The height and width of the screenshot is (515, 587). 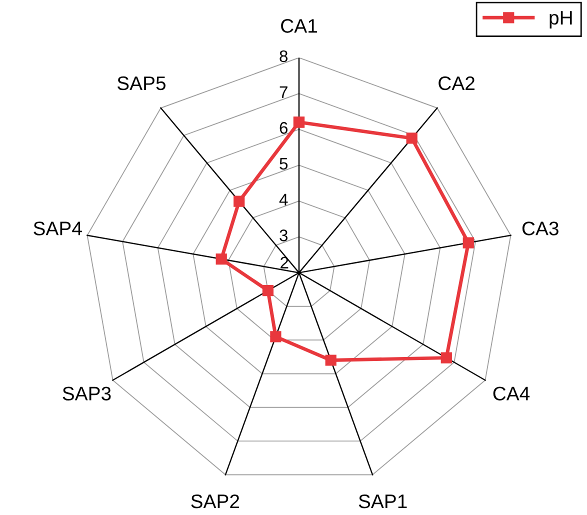 What do you see at coordinates (284, 56) in the screenshot?
I see `y-tick-label: 8` at bounding box center [284, 56].